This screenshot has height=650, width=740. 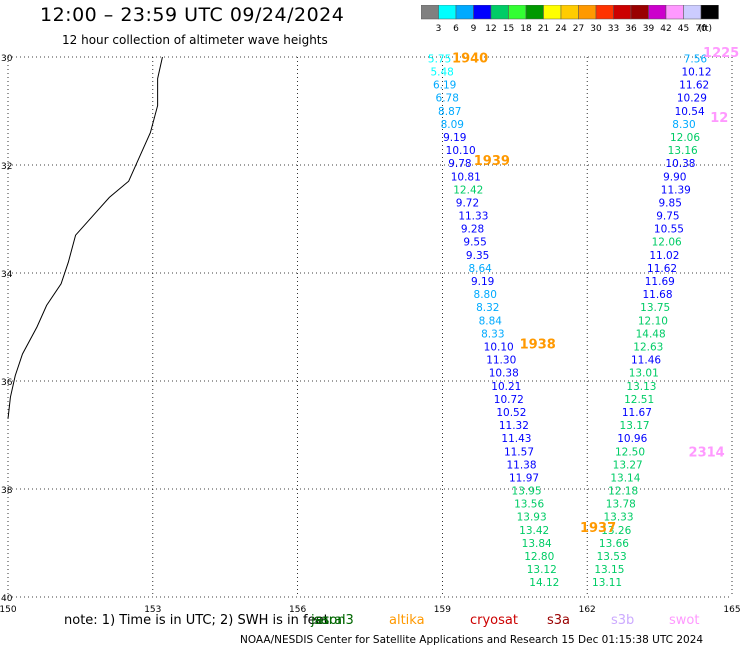 I want to click on lat-tick-label: 40, so click(x=7, y=599).